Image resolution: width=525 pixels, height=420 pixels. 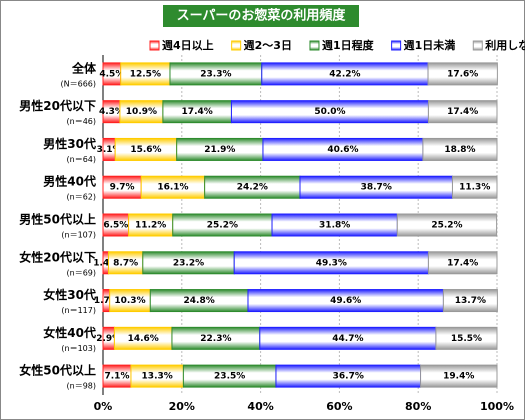 I want to click on chart-title: スーパーのお惣菜の利用頻度, so click(x=262, y=16).